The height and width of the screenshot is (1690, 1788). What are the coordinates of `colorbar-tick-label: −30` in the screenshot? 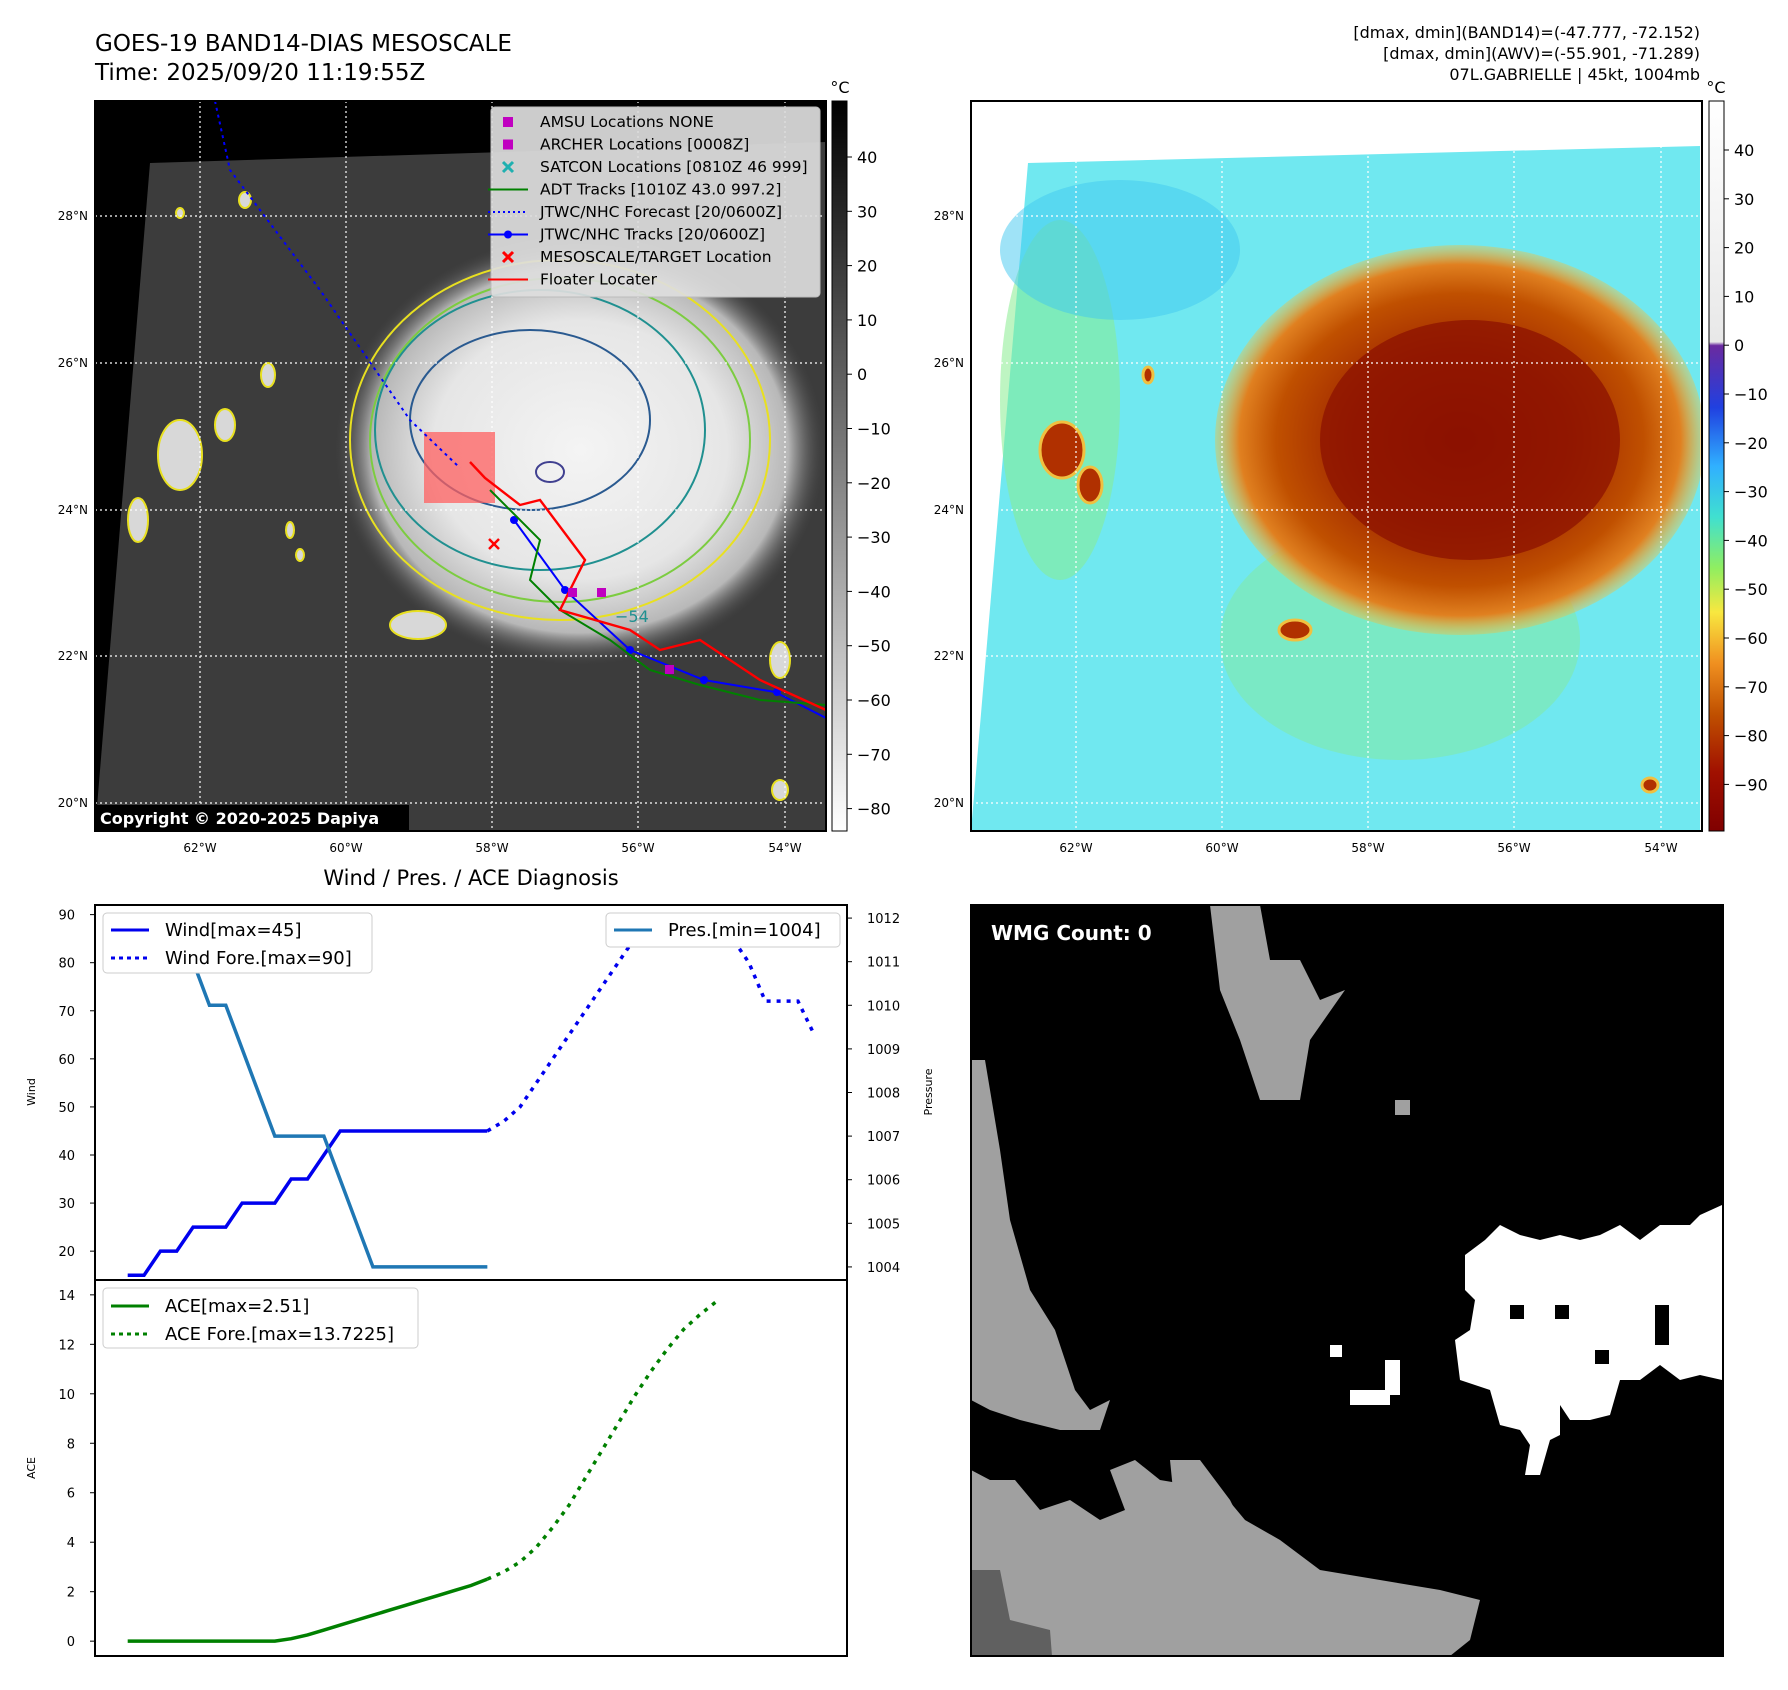 It's located at (874, 537).